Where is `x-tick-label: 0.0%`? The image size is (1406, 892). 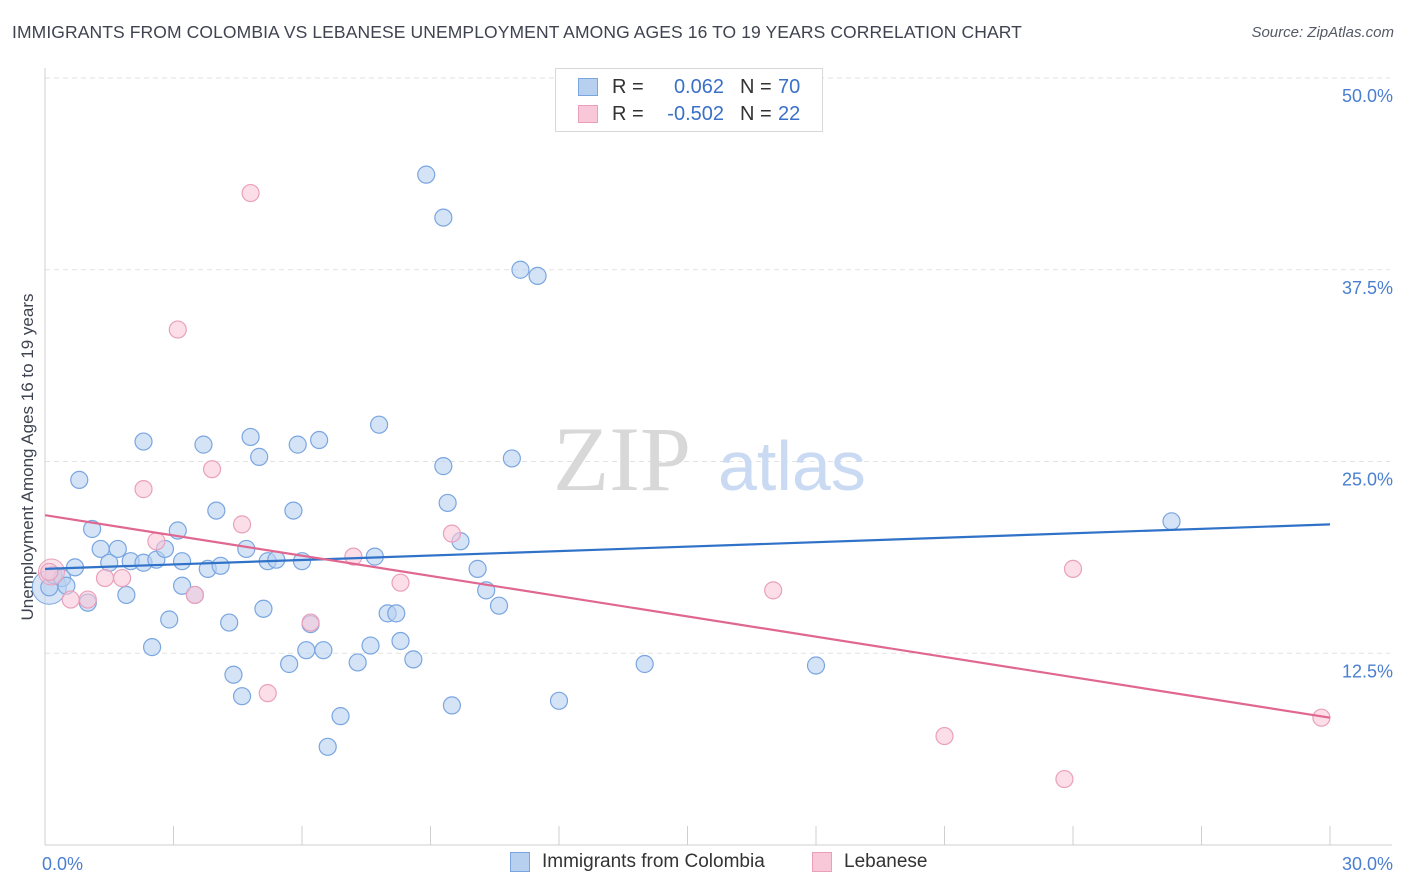
x-tick-label: 0.0% is located at coordinates (62, 864).